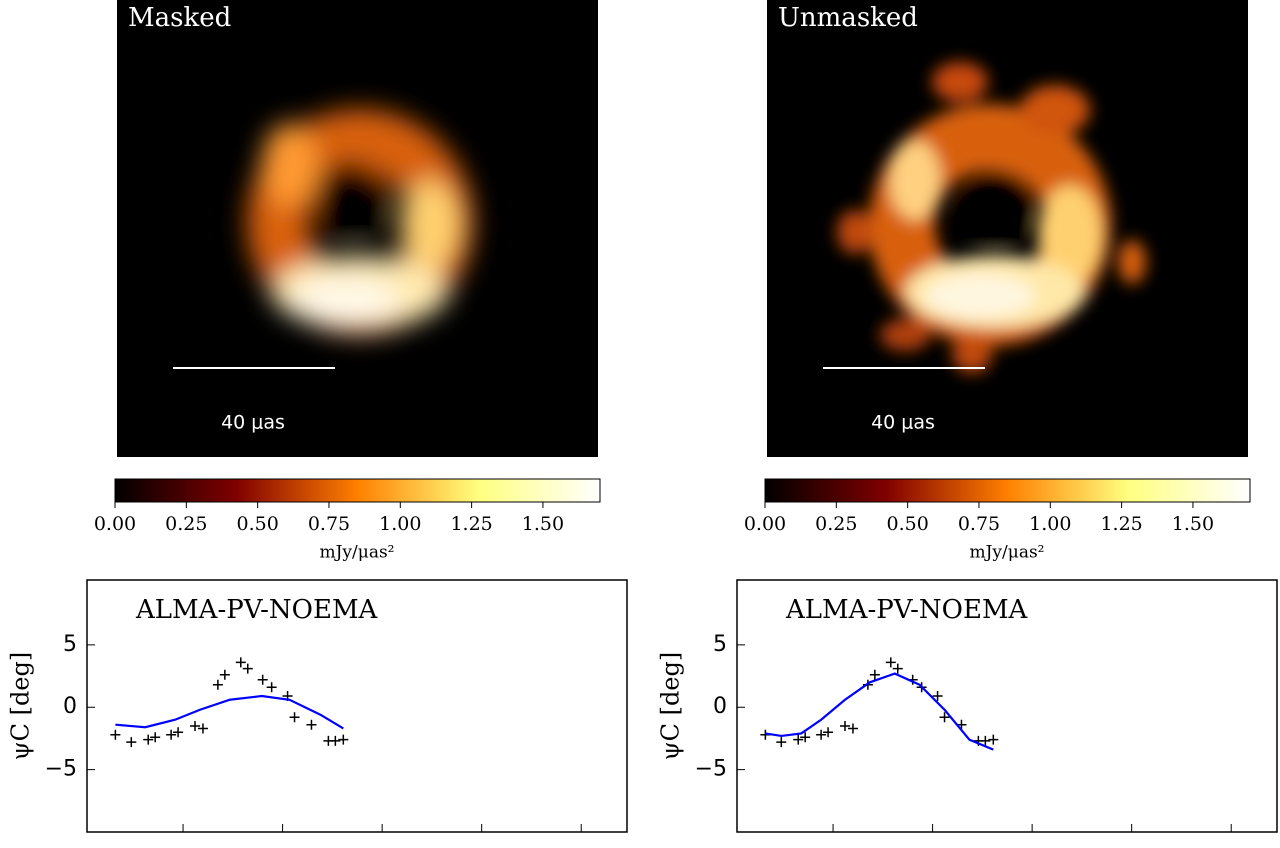  I want to click on image-title: Unmasked, so click(848, 18).